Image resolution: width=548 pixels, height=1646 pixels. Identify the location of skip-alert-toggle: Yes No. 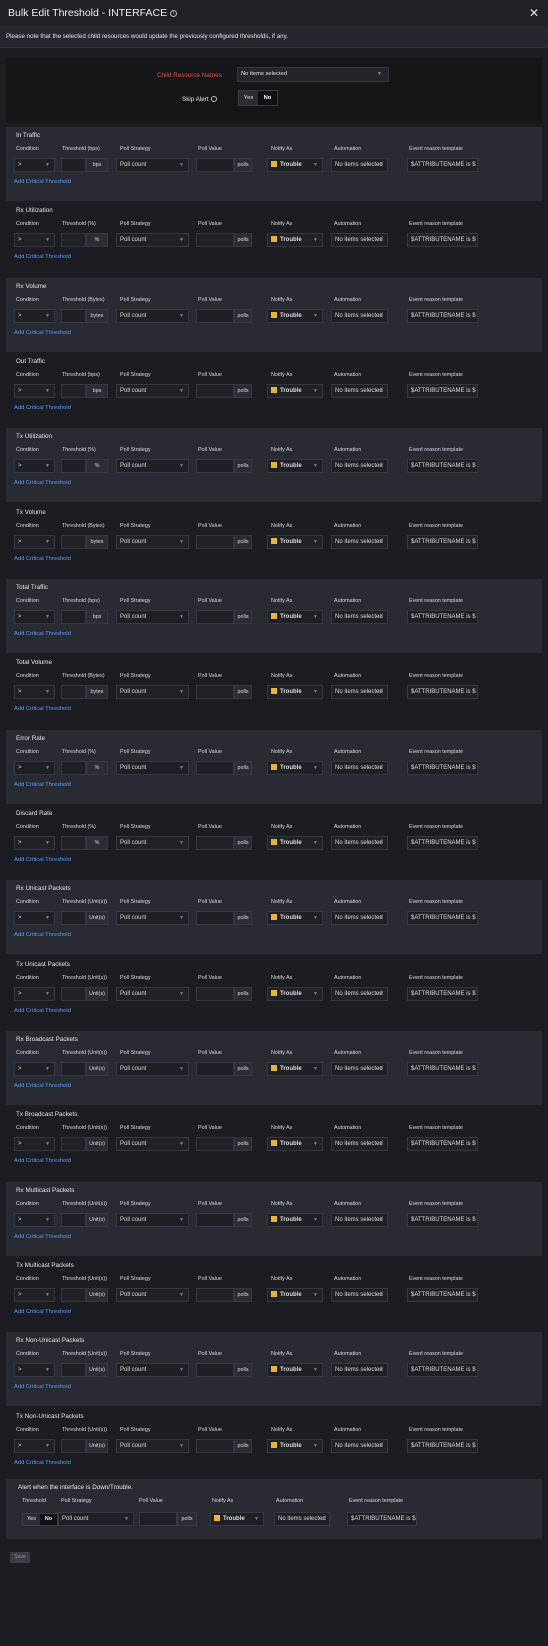
(258, 98).